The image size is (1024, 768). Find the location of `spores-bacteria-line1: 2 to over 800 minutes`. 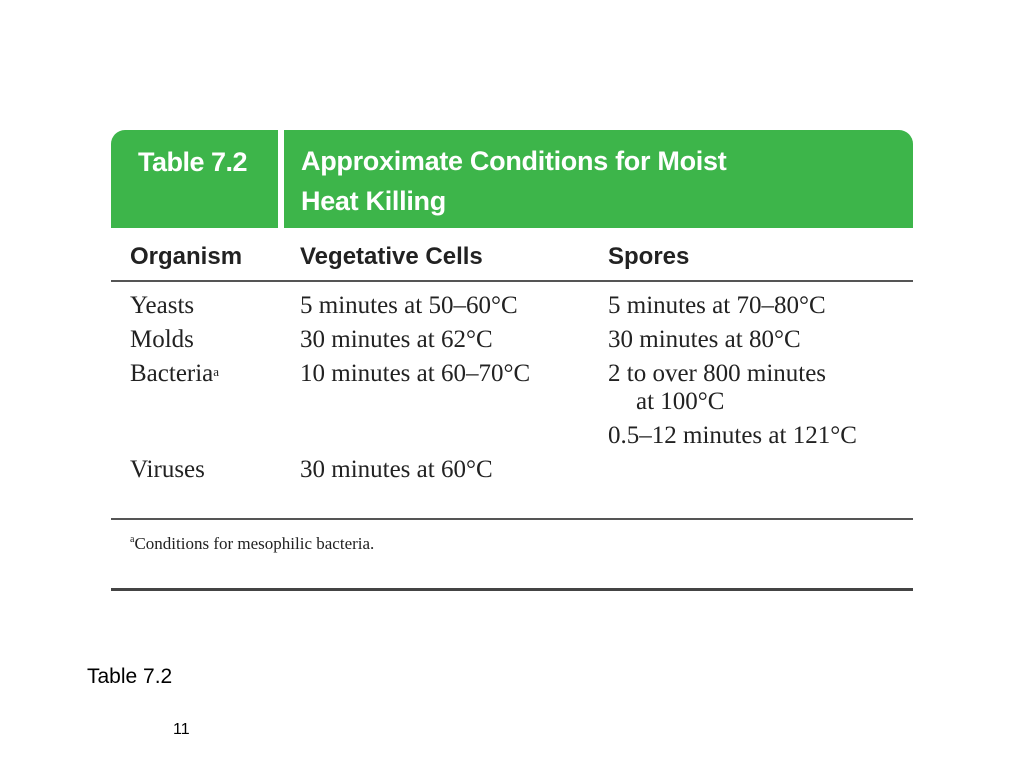

spores-bacteria-line1: 2 to over 800 minutes is located at coordinates (717, 373).